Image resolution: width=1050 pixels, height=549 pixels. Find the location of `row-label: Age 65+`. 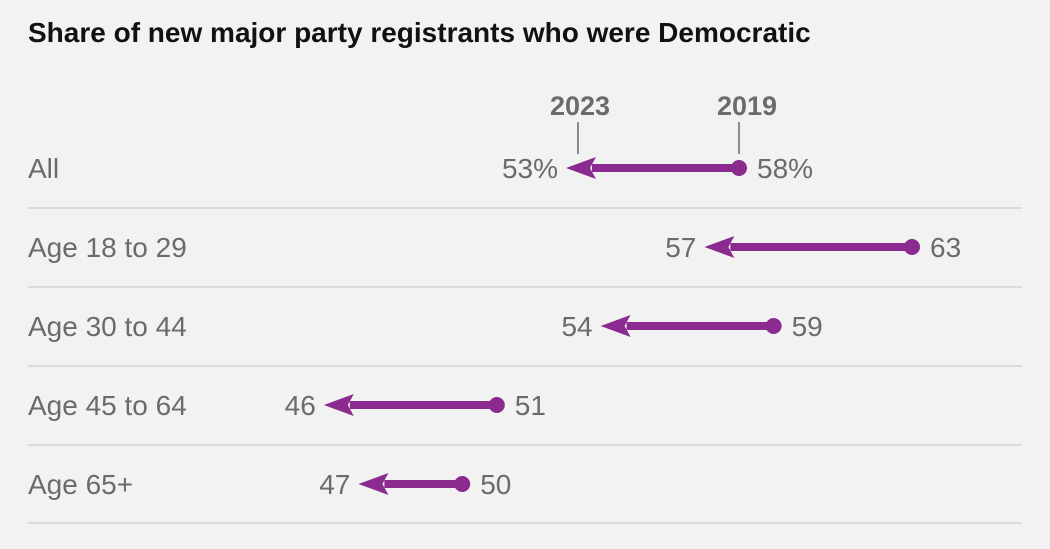

row-label: Age 65+ is located at coordinates (80, 484).